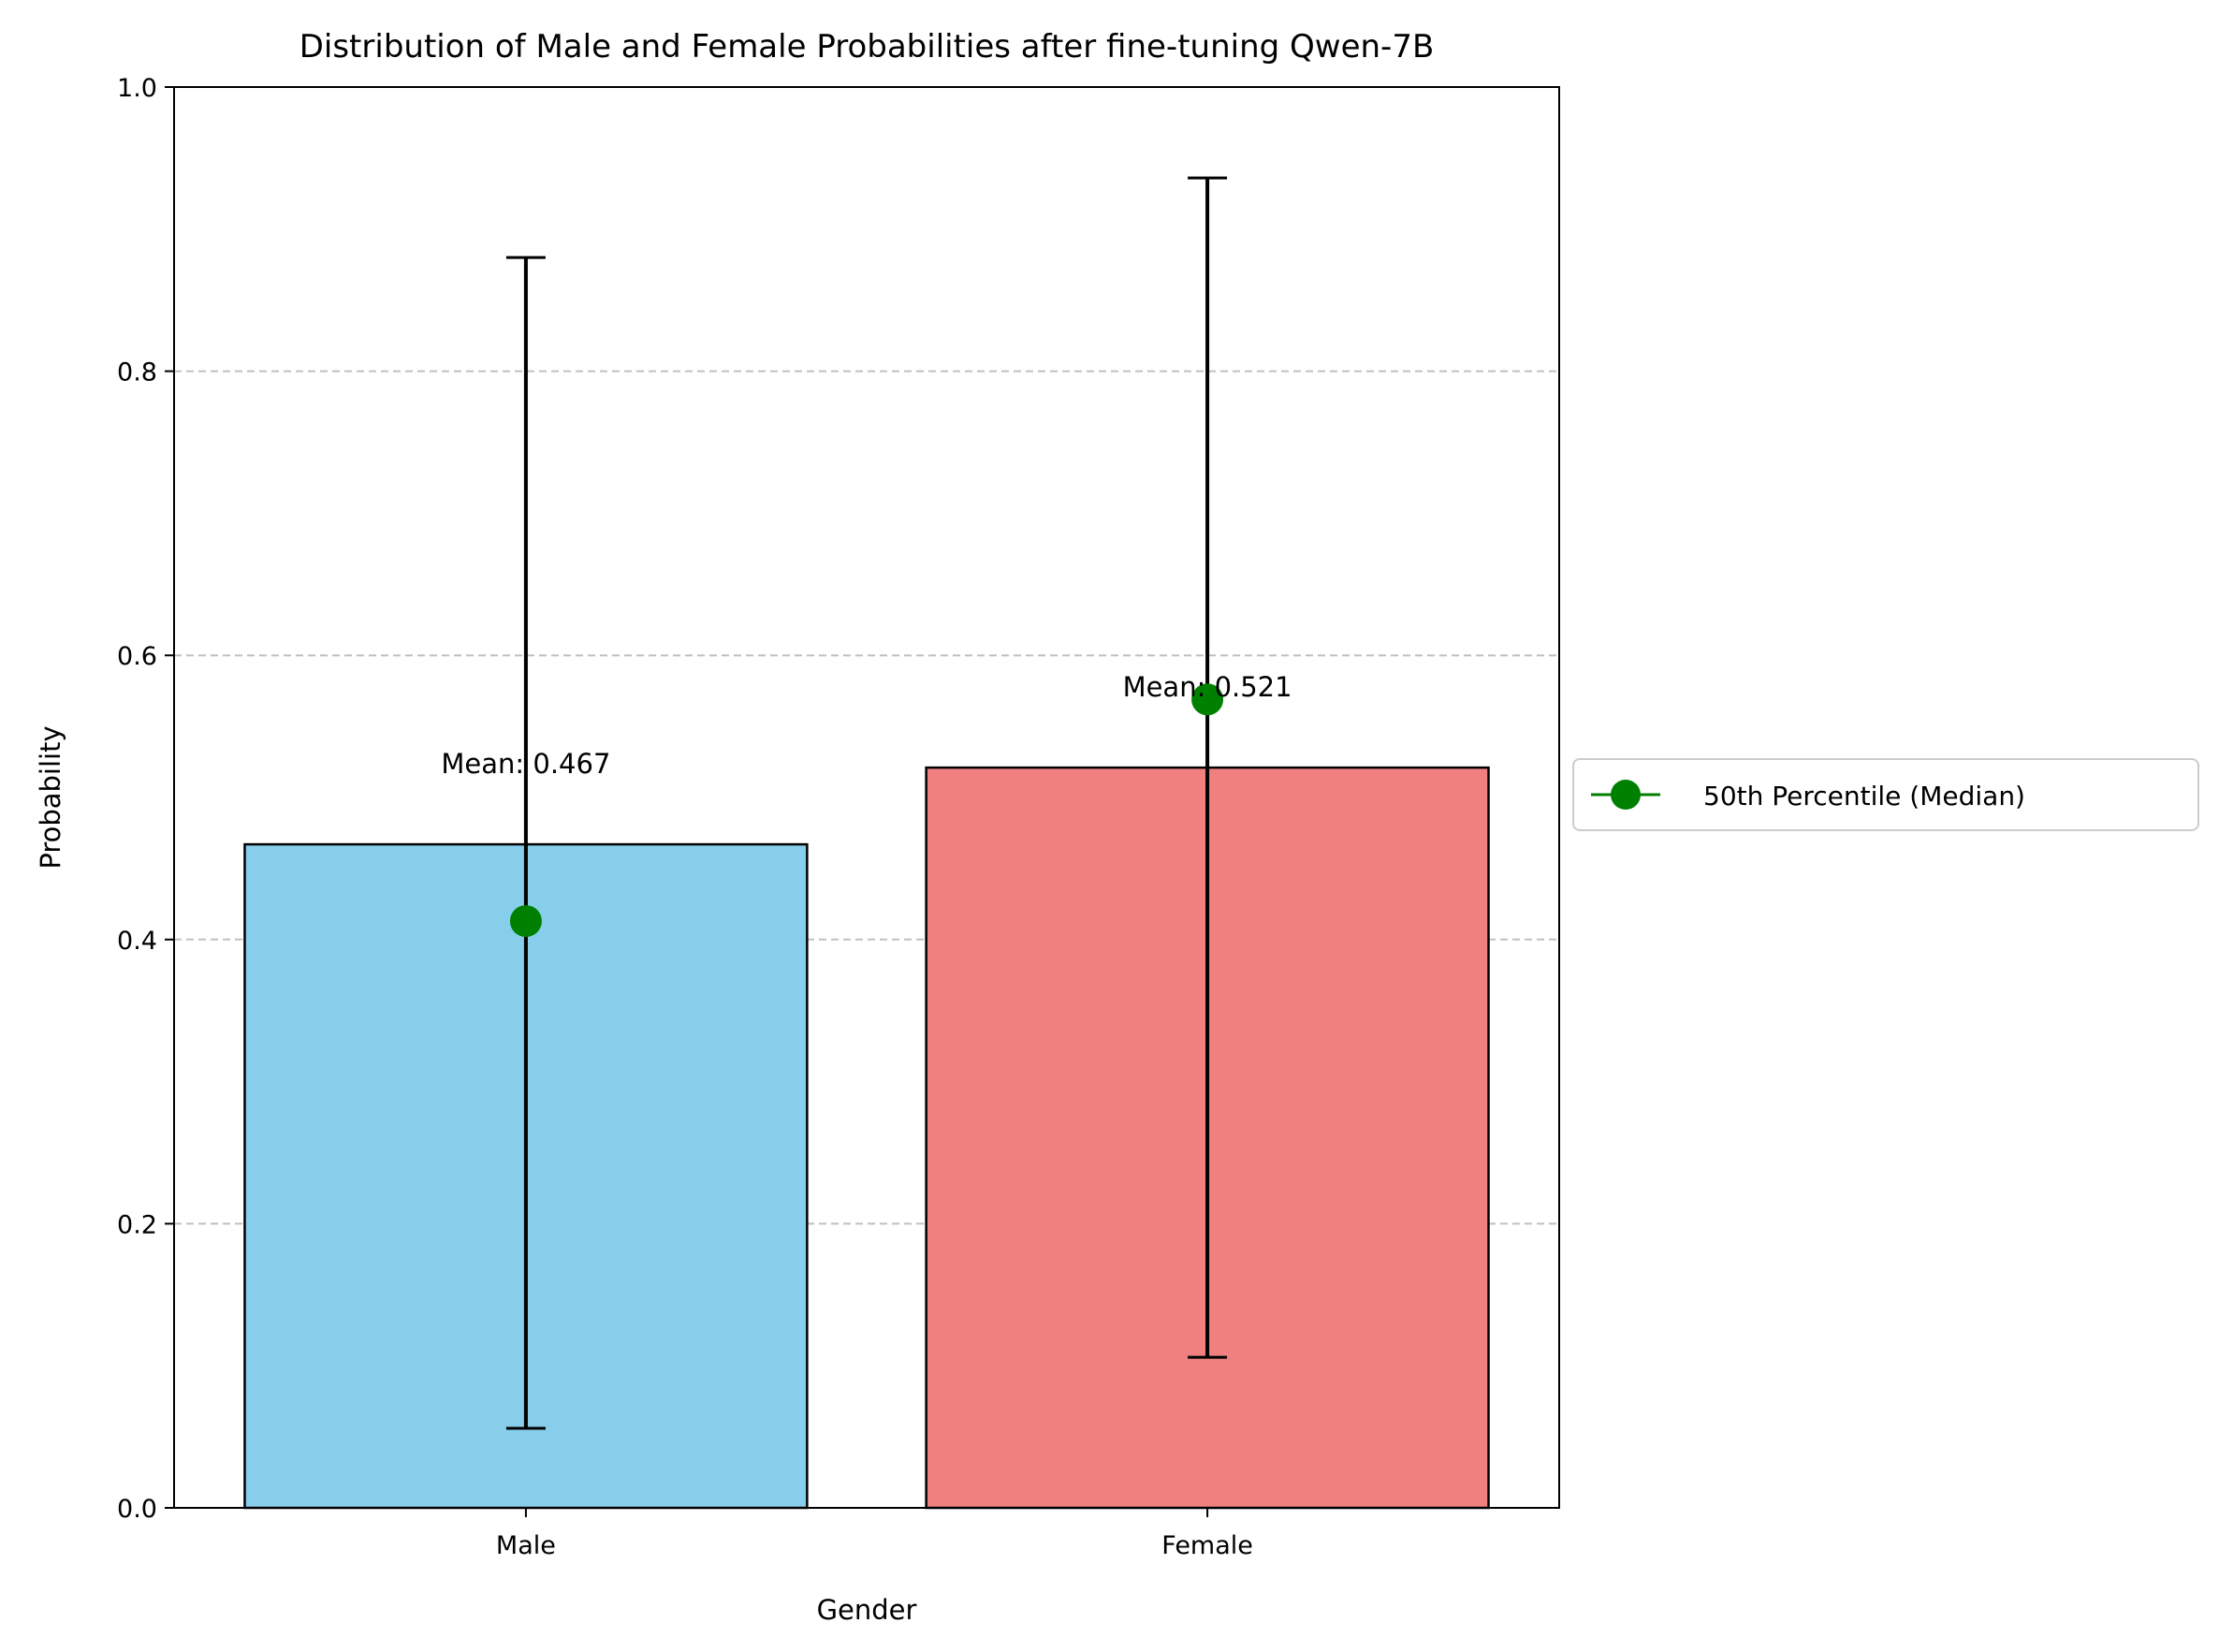  Describe the element at coordinates (866, 811) in the screenshot. I see `median-markers` at that location.